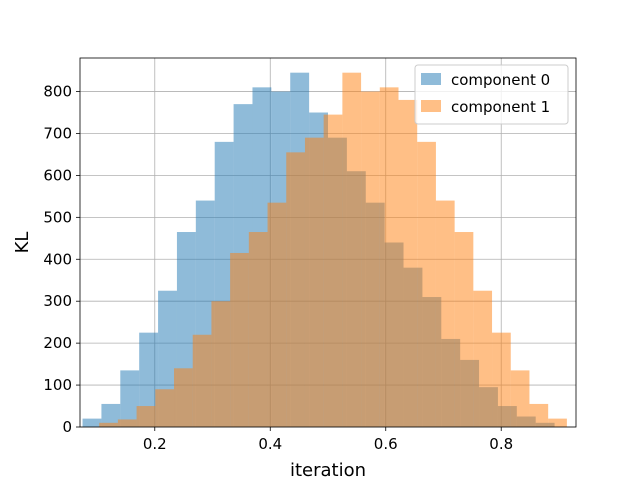  What do you see at coordinates (155, 444) in the screenshot?
I see `x-tick-label: 0.2` at bounding box center [155, 444].